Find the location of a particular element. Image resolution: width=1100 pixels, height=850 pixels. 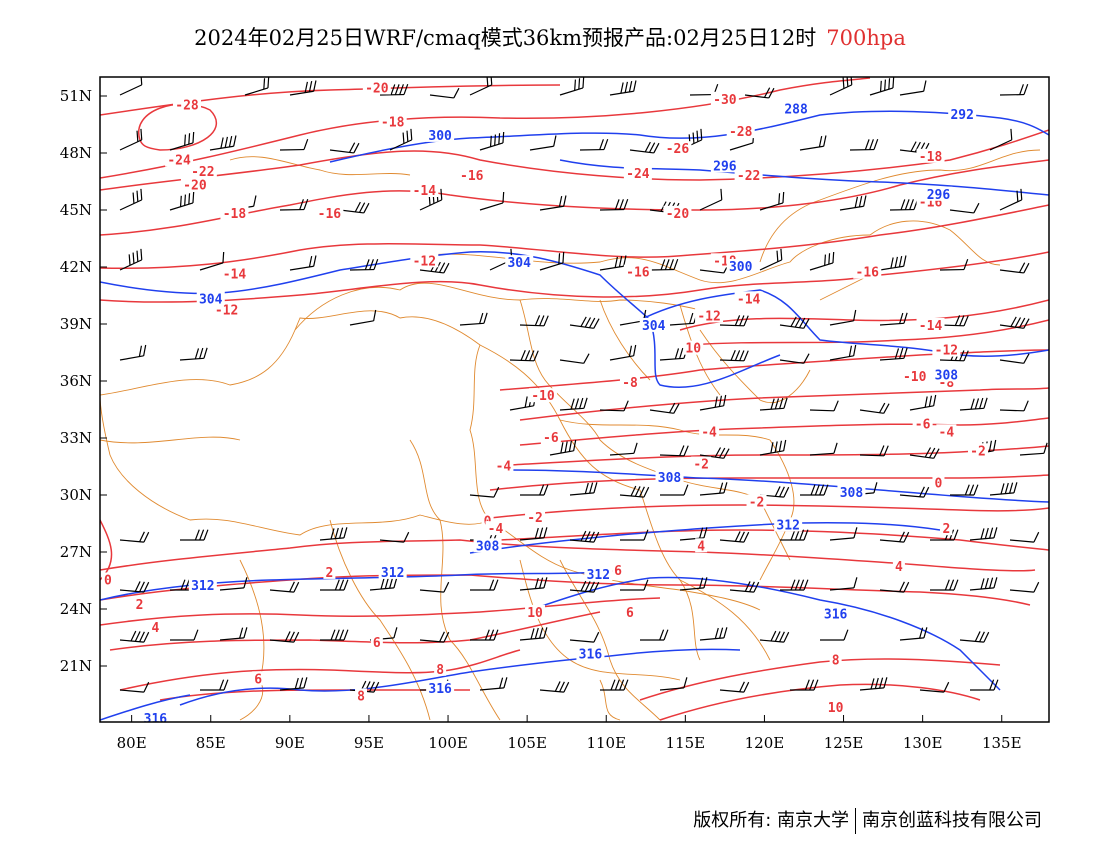

height-label: 288 is located at coordinates (796, 109).